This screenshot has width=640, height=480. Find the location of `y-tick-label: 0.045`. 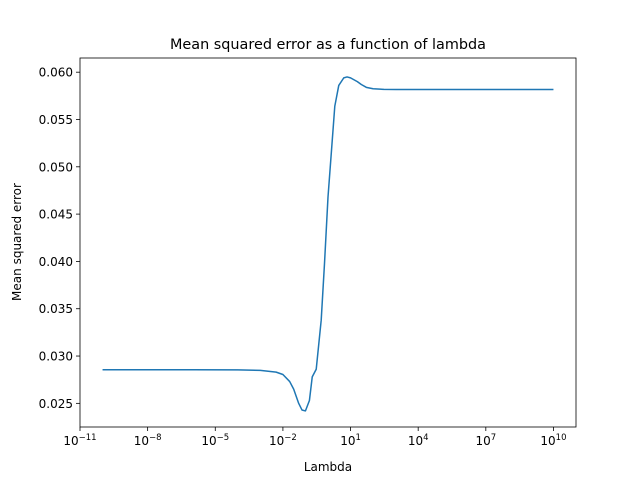

y-tick-label: 0.045 is located at coordinates (56, 215).